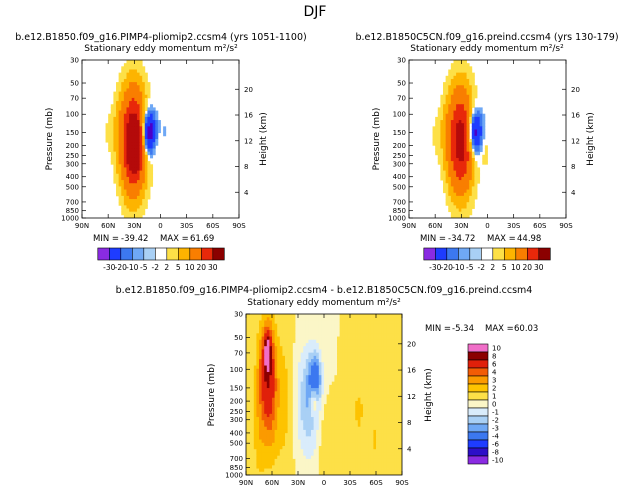  I want to click on panel-subtitle: Stationary eddy momentum m²/s², so click(324, 303).